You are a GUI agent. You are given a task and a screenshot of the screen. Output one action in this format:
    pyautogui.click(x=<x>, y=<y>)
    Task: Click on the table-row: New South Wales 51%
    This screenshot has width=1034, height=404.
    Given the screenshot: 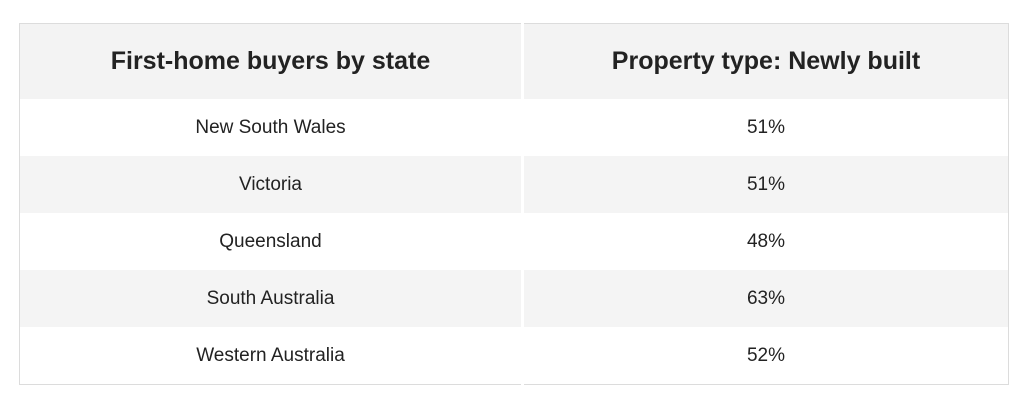 What is the action you would take?
    pyautogui.click(x=514, y=127)
    